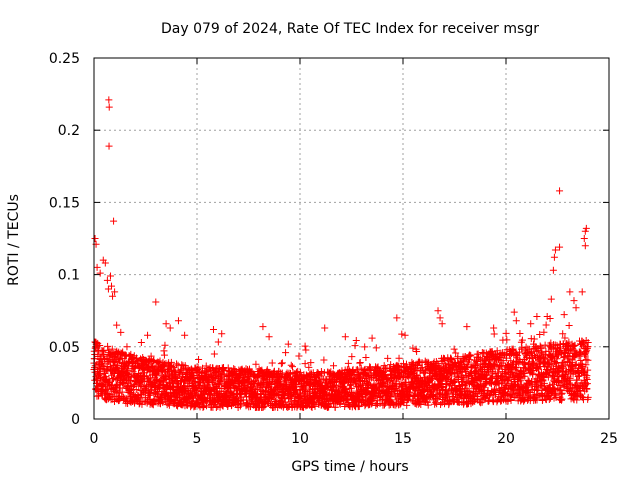  What do you see at coordinates (69, 276) in the screenshot?
I see `y-tick-label: 0.1` at bounding box center [69, 276].